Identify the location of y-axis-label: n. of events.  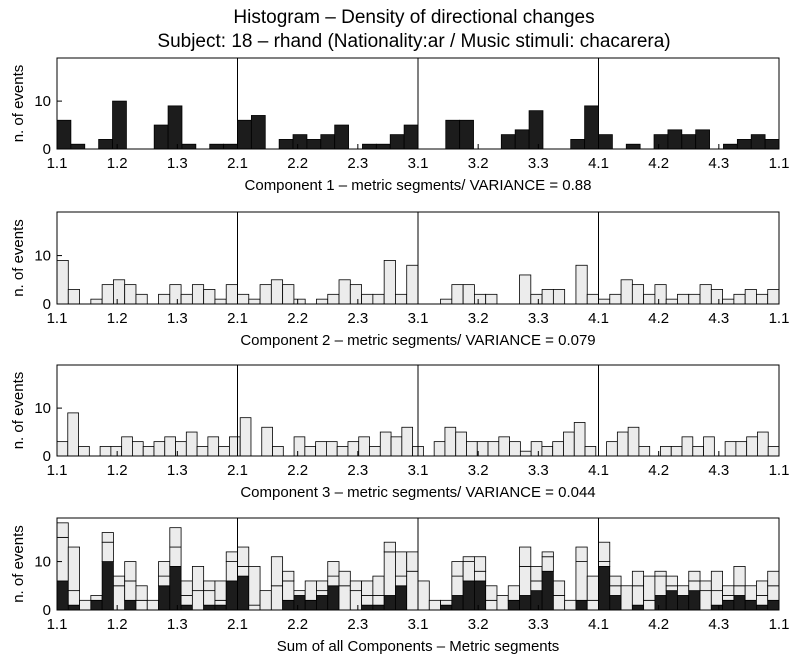
(18, 104).